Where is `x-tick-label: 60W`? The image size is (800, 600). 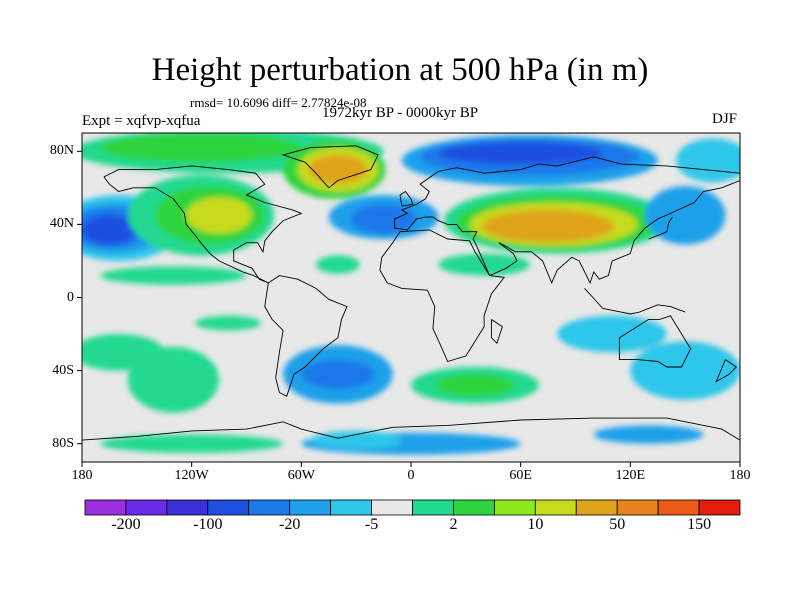
x-tick-label: 60W is located at coordinates (301, 475).